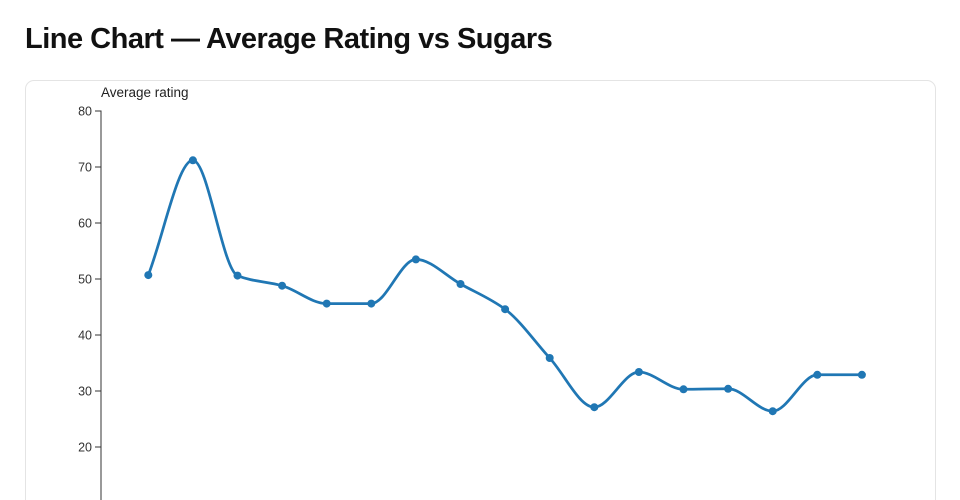 Image resolution: width=960 pixels, height=500 pixels. Describe the element at coordinates (85, 280) in the screenshot. I see `y-tick-label: 50` at that location.